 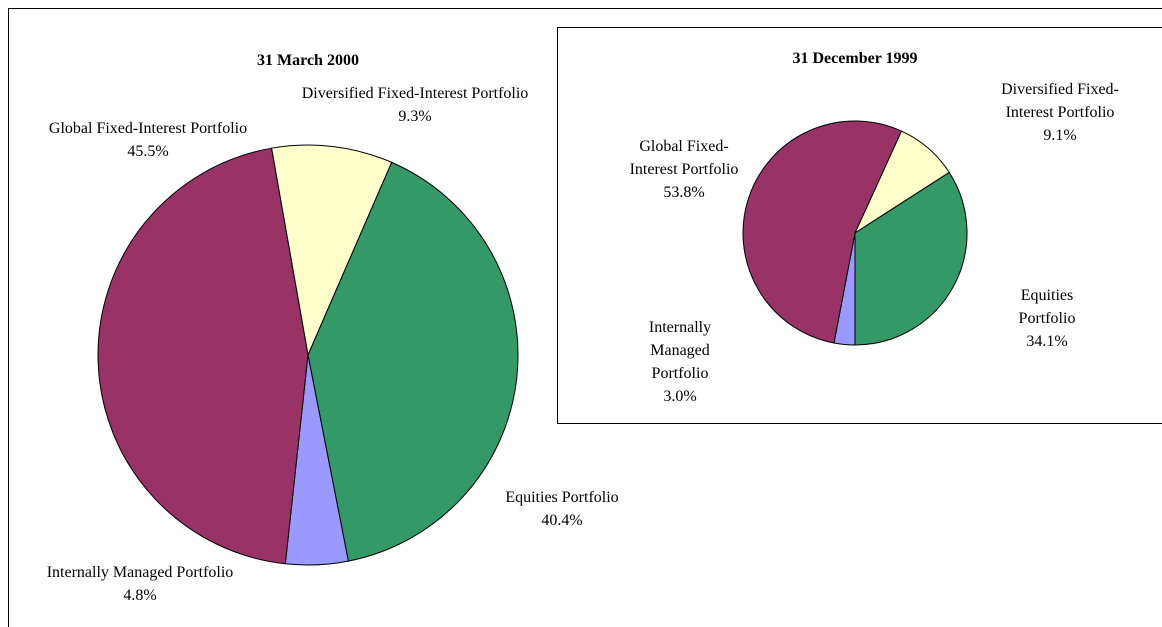 I want to click on slice-label: Global Fixed-Interest Portfolio 53.8%, so click(x=684, y=169).